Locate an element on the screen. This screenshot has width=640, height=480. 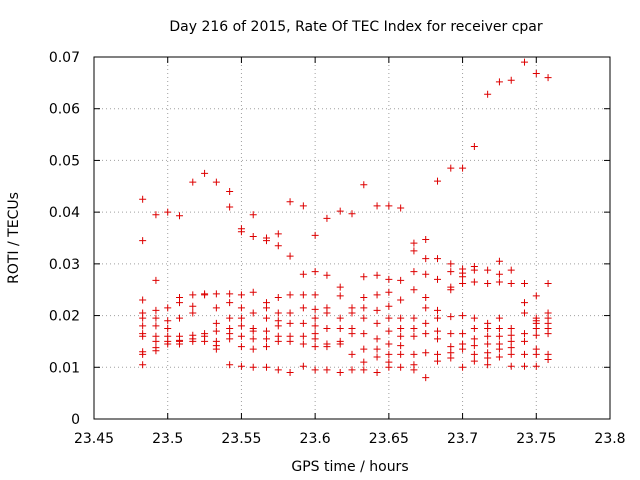
y-tick-label: 0.01 is located at coordinates (64, 368).